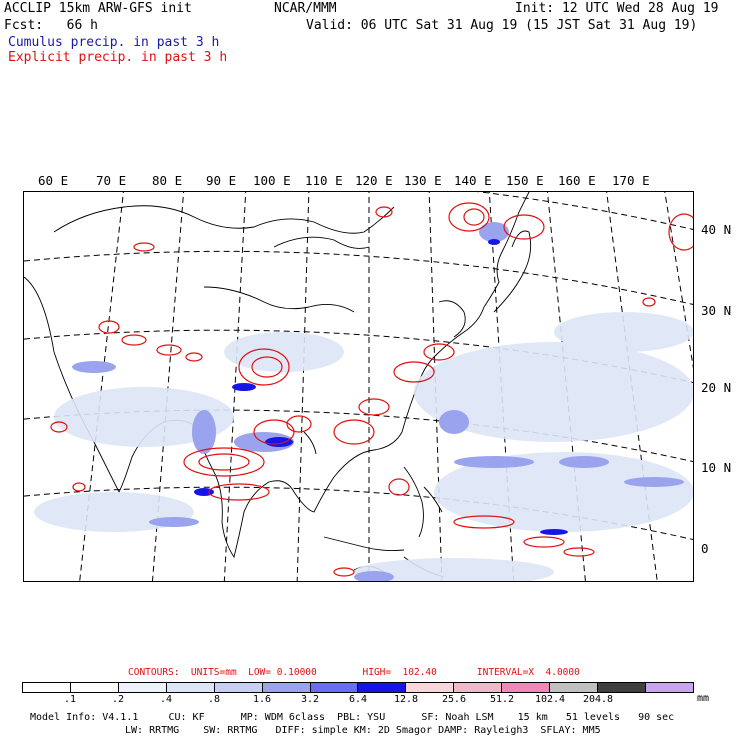 The height and width of the screenshot is (740, 740). Describe the element at coordinates (703, 698) in the screenshot. I see `color-bar-units: mm` at that location.